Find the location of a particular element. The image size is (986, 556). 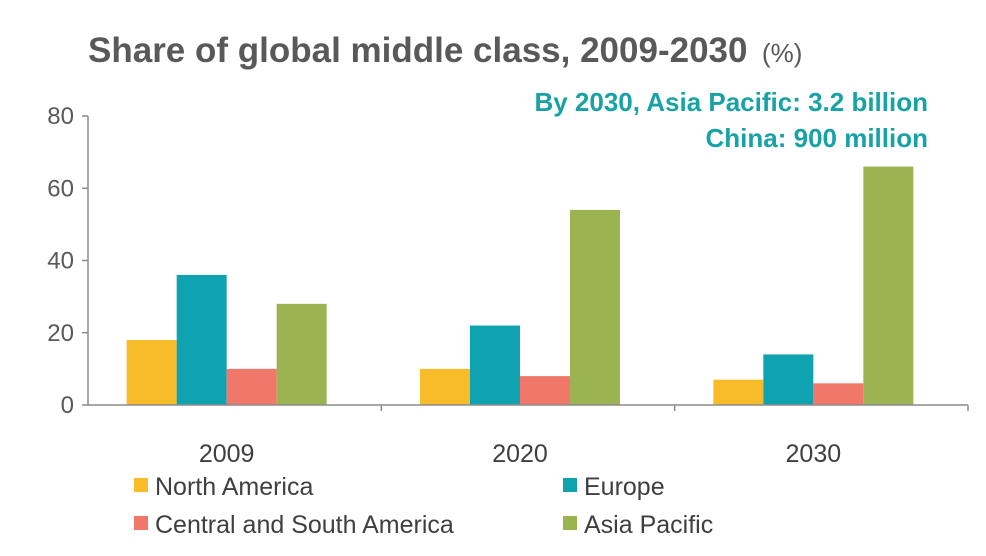

bar-north-america-2009 is located at coordinates (151, 372).